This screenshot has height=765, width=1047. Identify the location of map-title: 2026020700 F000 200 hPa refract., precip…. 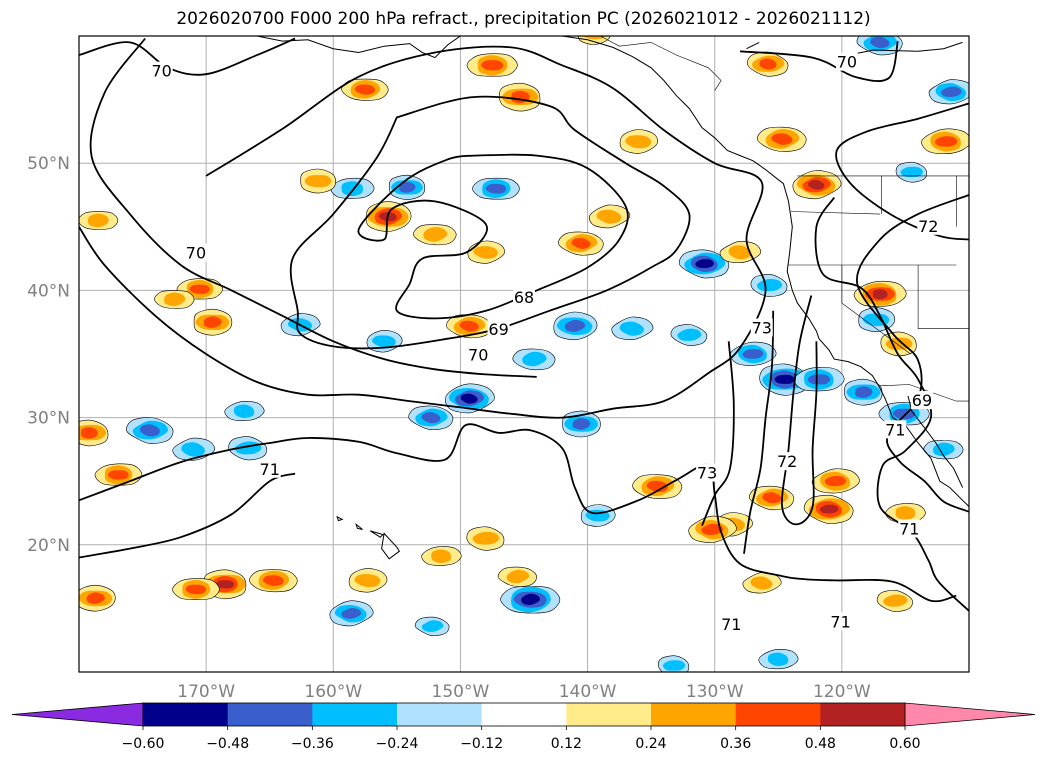
(523, 19).